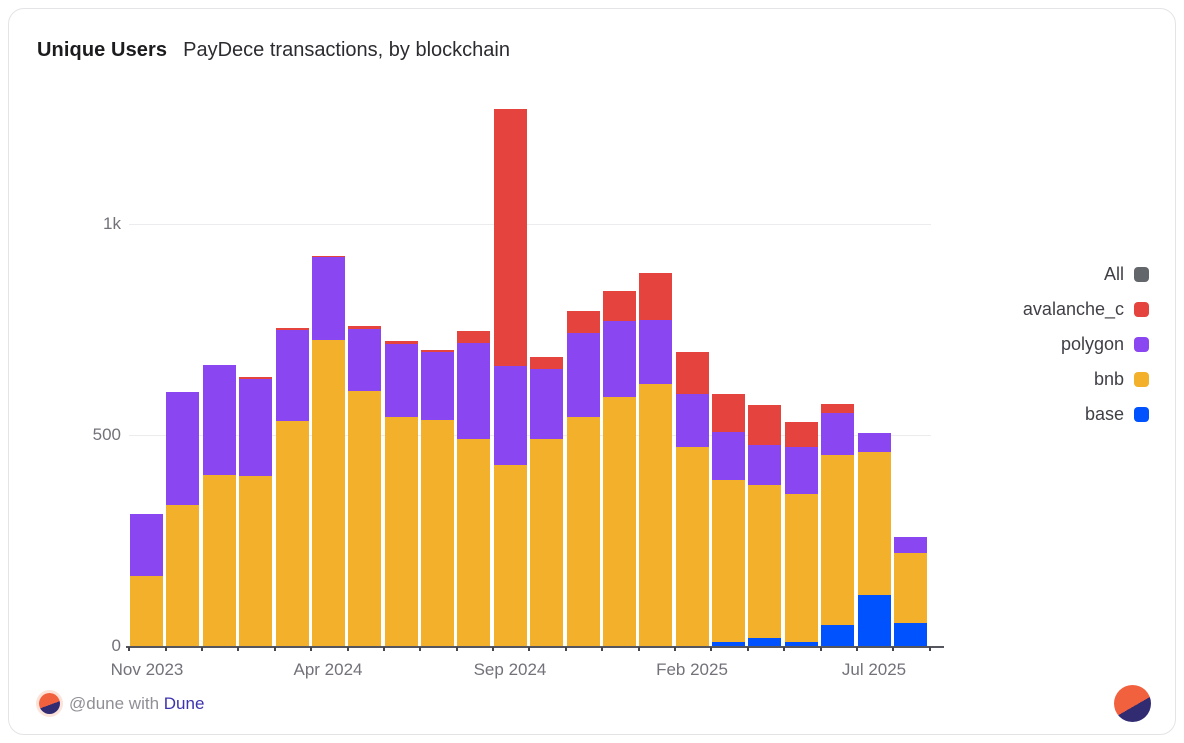 This screenshot has height=743, width=1184. I want to click on bar-may-2024, so click(364, 486).